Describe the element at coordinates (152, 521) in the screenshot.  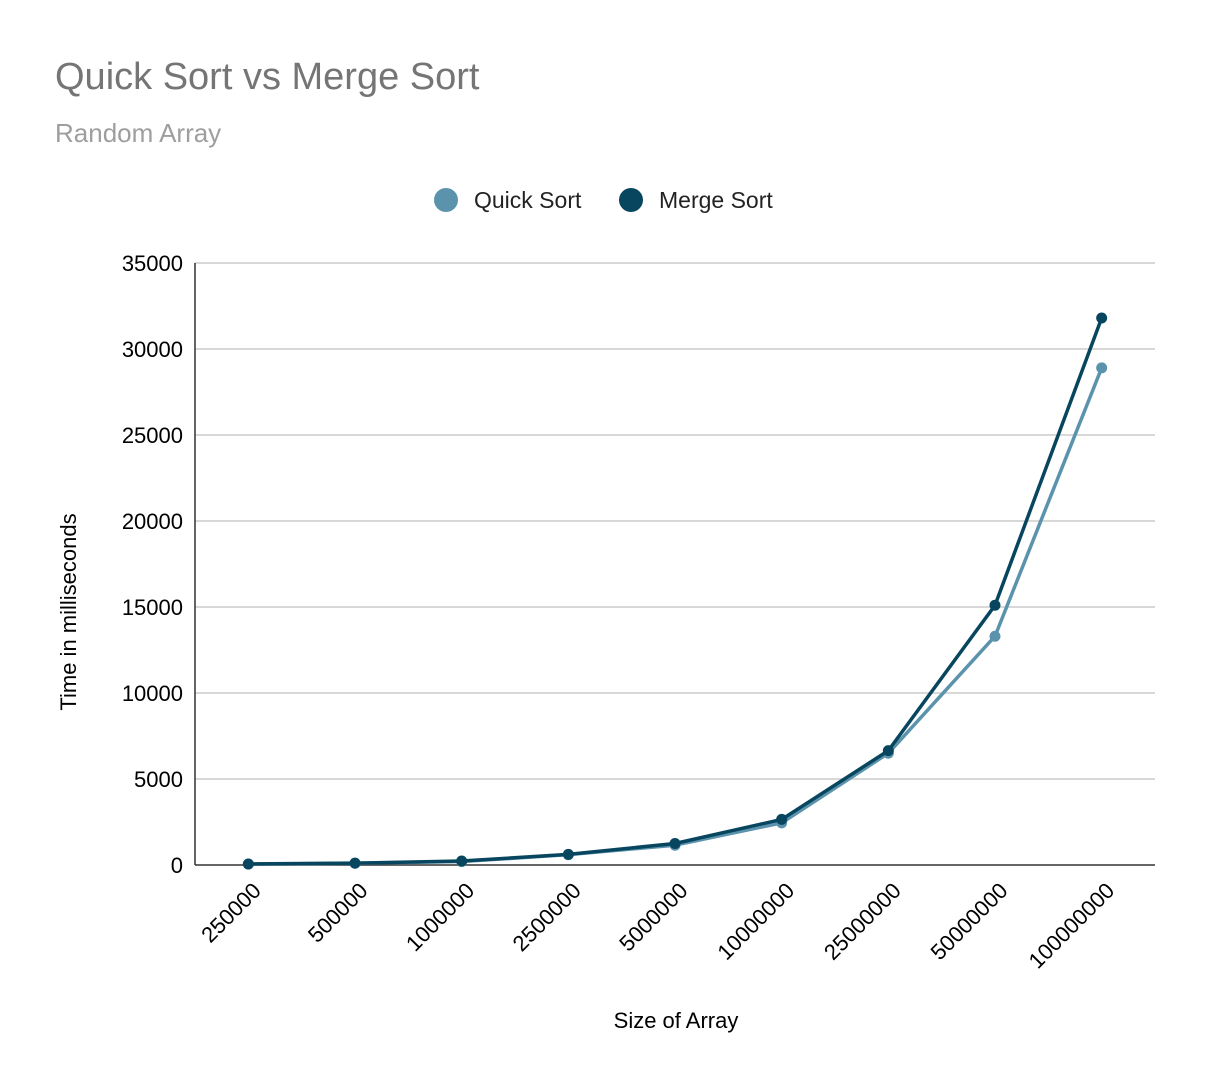
I see `y-tick-label: 20000` at that location.